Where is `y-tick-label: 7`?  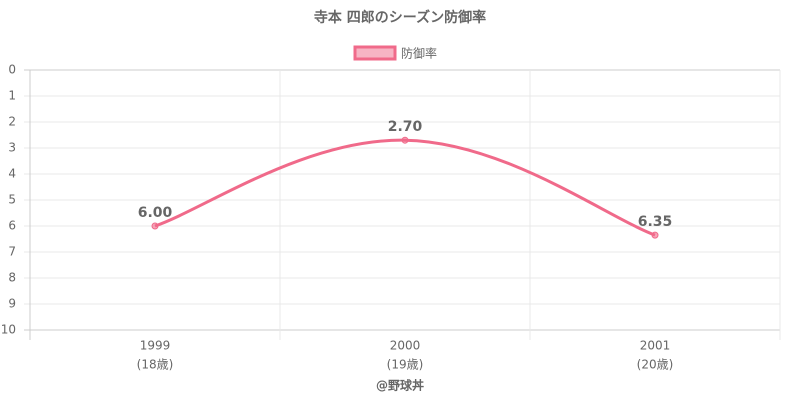 y-tick-label: 7 is located at coordinates (12, 252).